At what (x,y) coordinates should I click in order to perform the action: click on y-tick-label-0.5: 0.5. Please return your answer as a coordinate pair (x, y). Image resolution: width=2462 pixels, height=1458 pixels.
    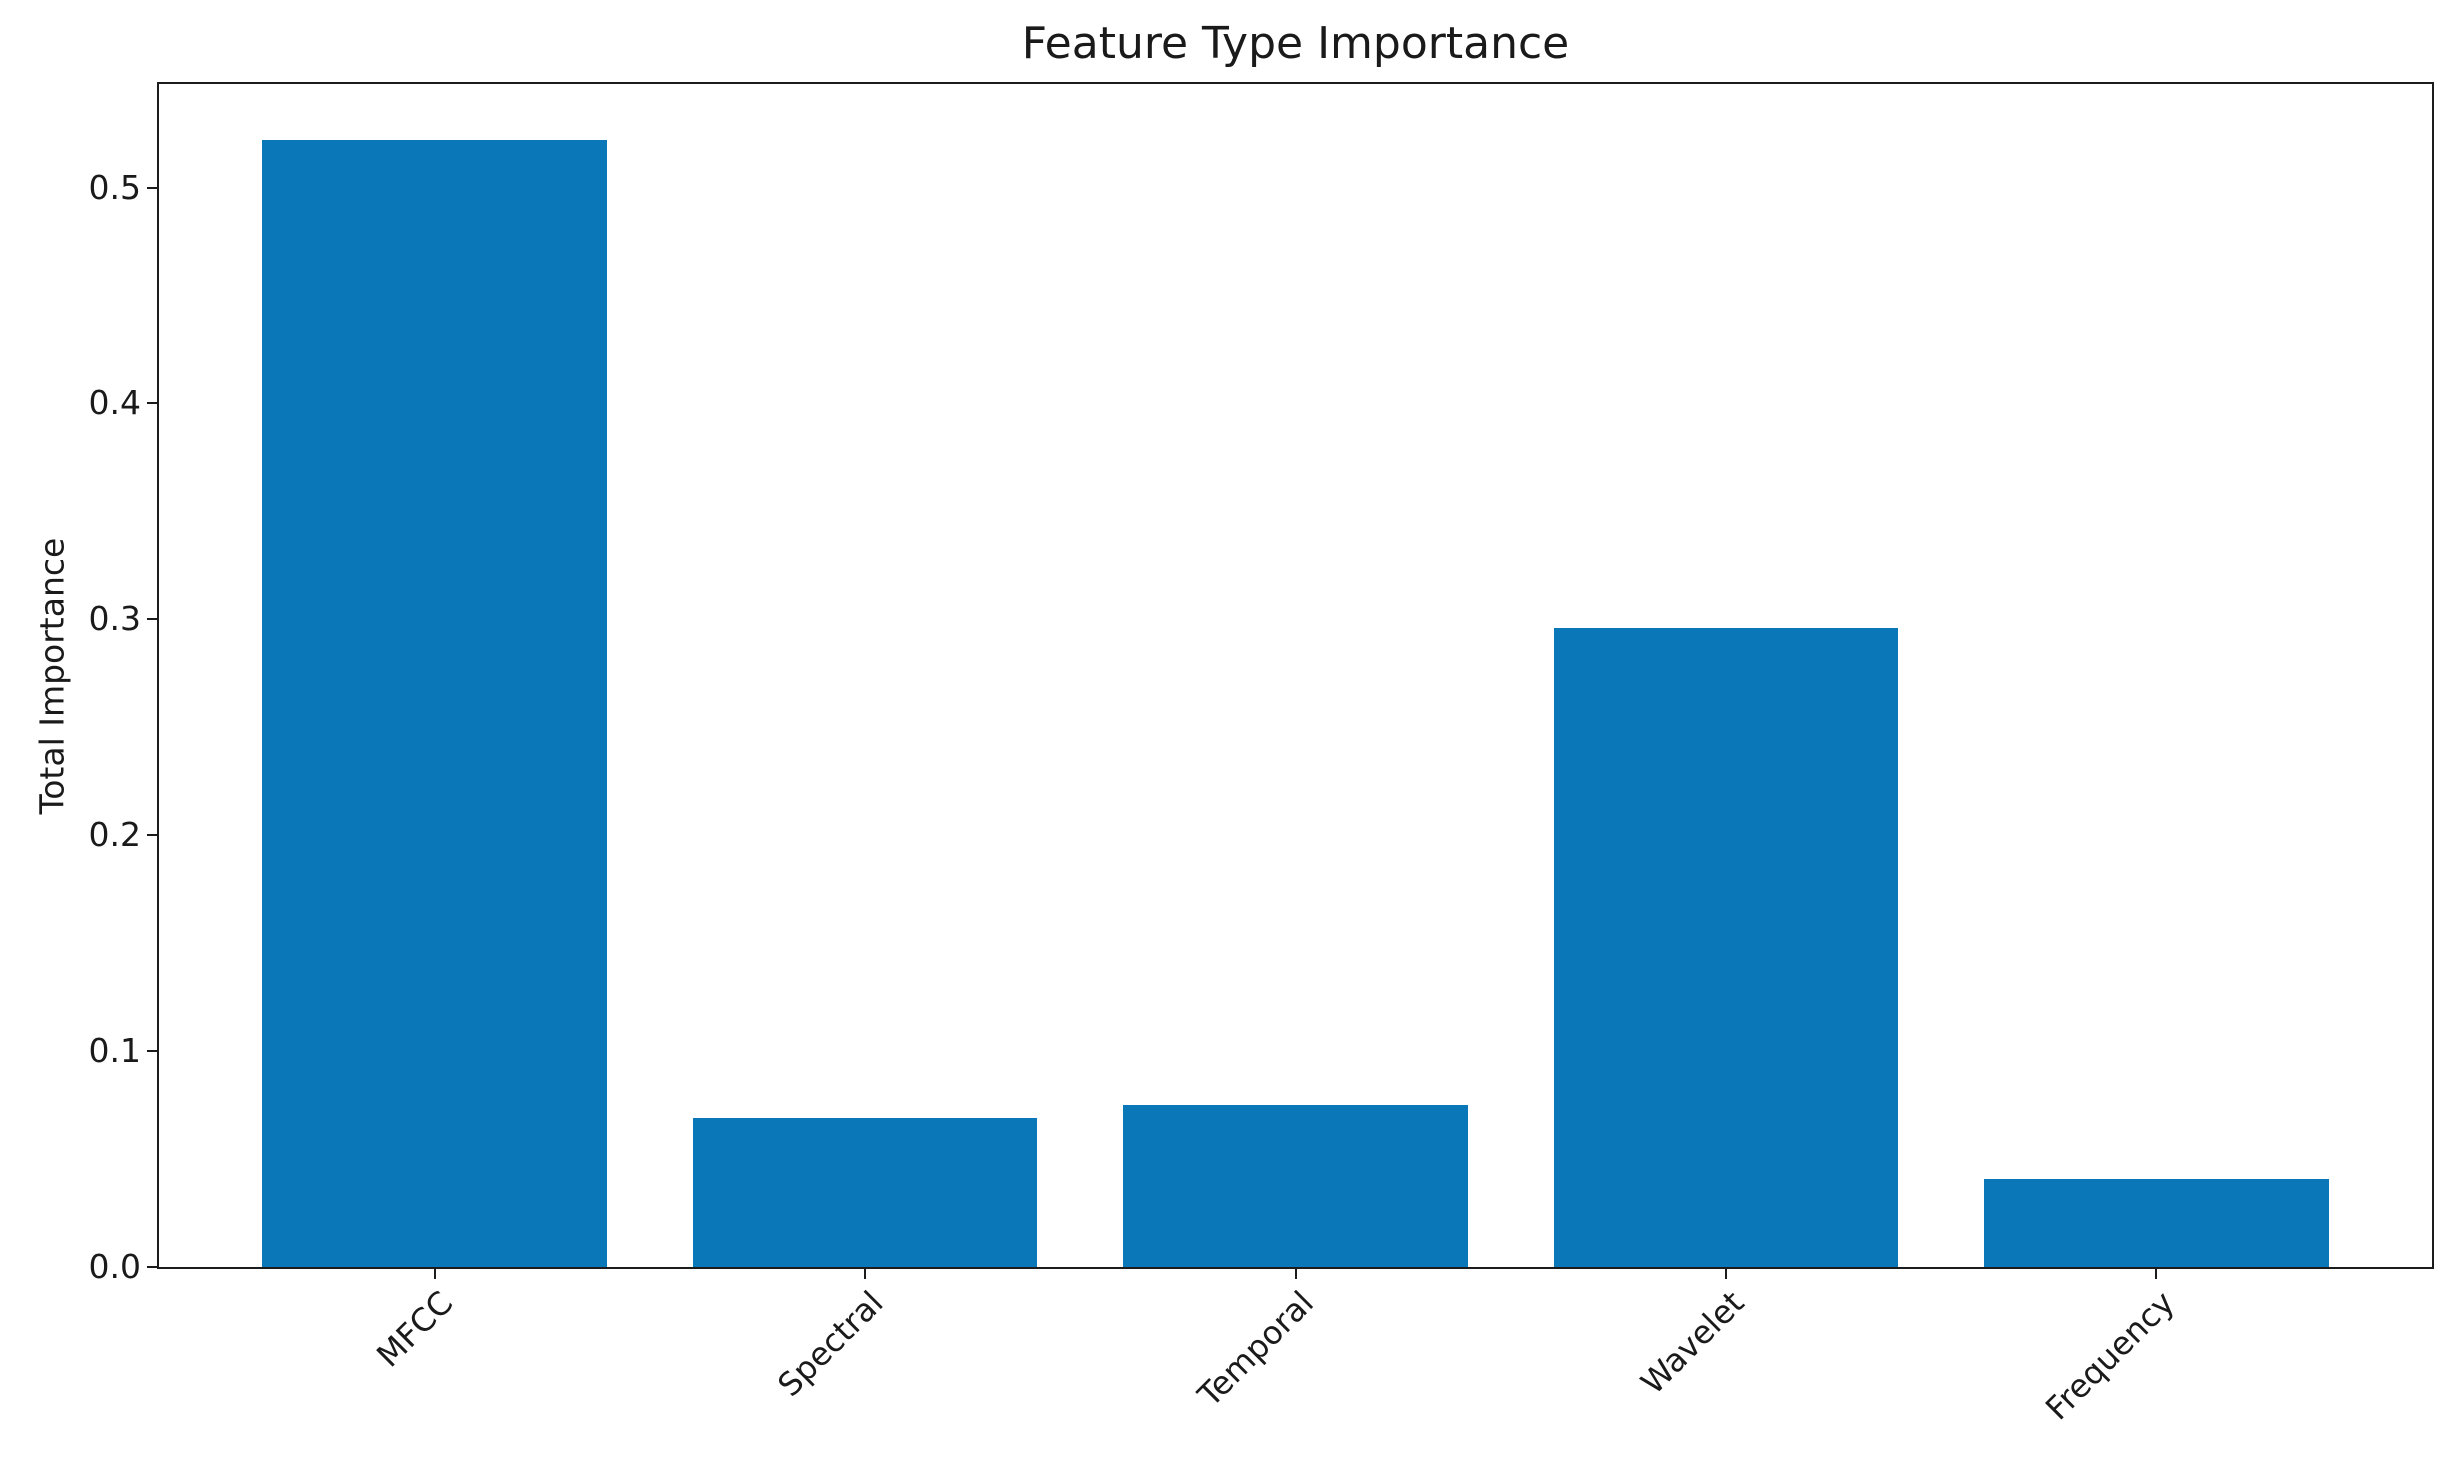
    Looking at the image, I should click on (114, 187).